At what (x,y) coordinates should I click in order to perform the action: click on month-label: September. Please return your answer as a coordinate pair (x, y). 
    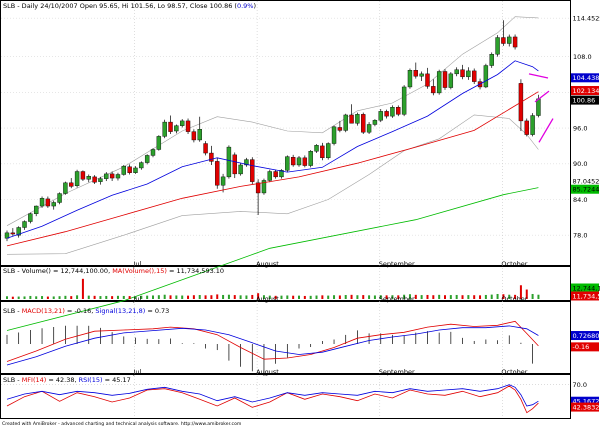
    Looking at the image, I should click on (397, 264).